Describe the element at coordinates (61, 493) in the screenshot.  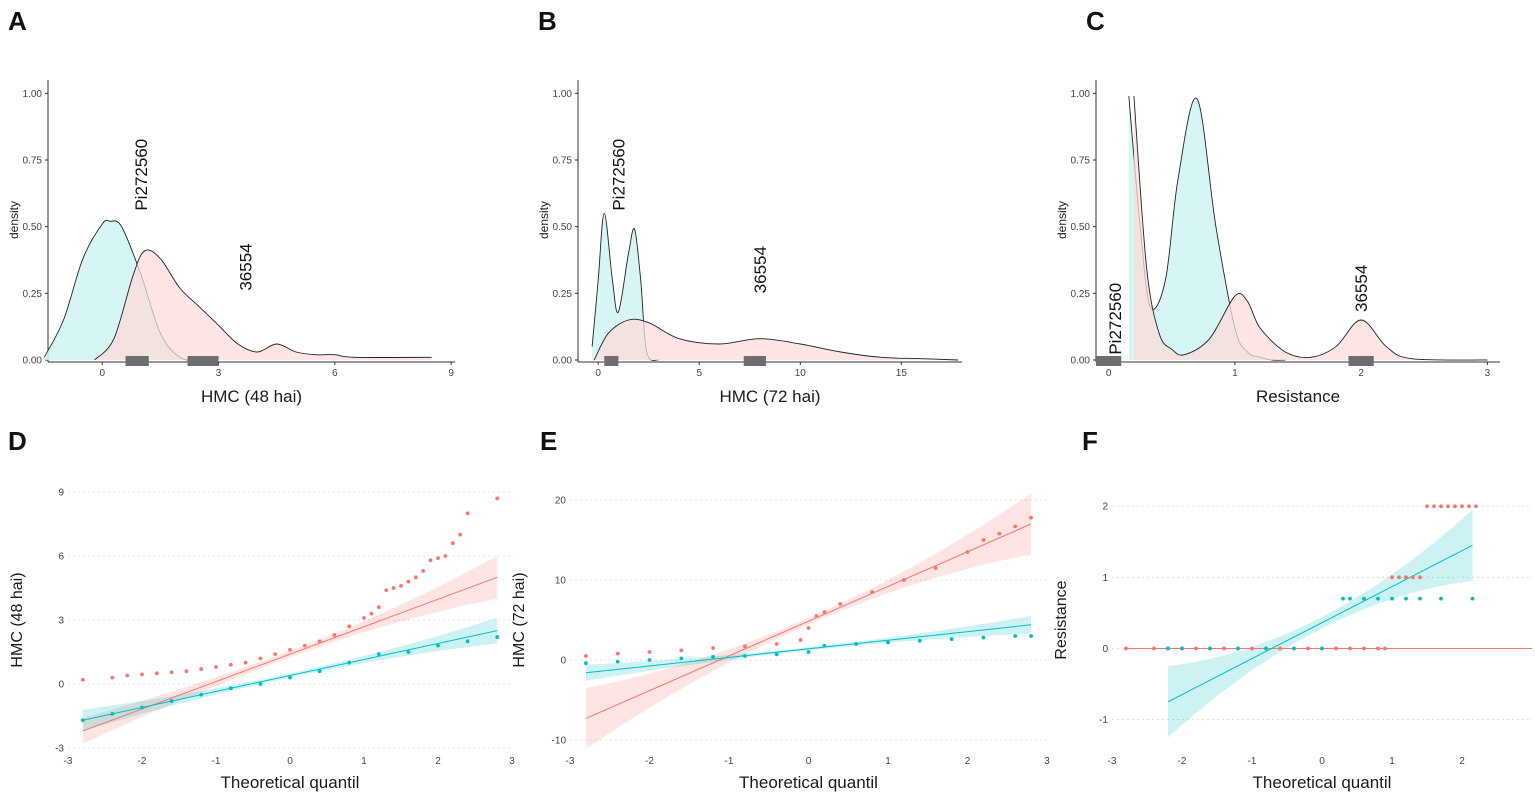
I see `y-tick-label: 9` at that location.